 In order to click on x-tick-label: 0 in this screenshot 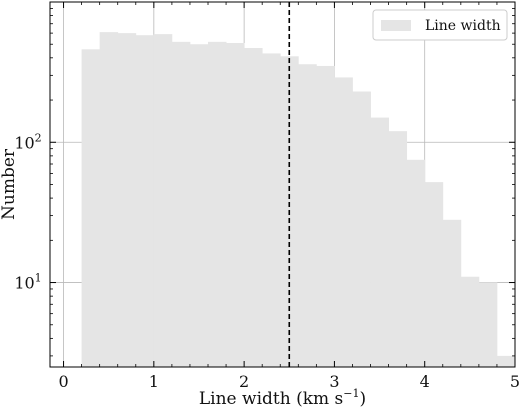, I will do `click(63, 381)`.